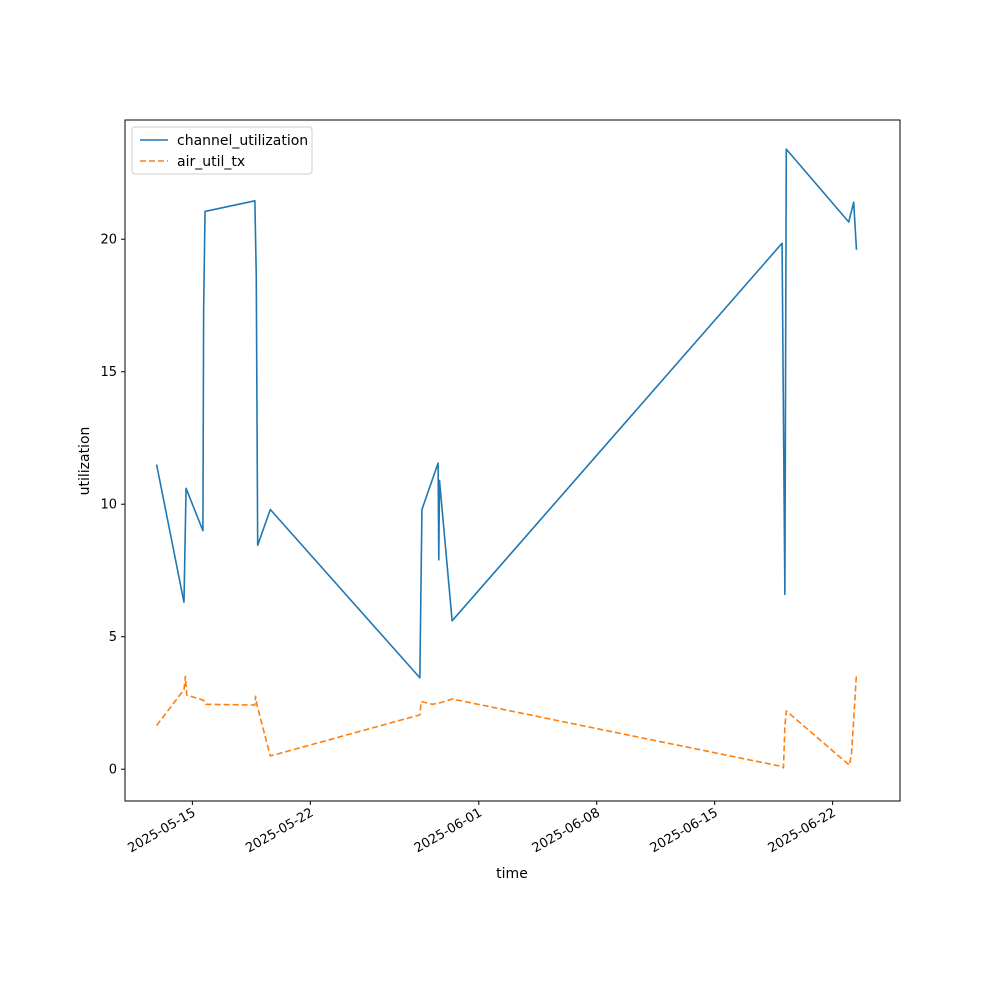 The height and width of the screenshot is (1000, 1000). I want to click on legend-box, so click(222, 150).